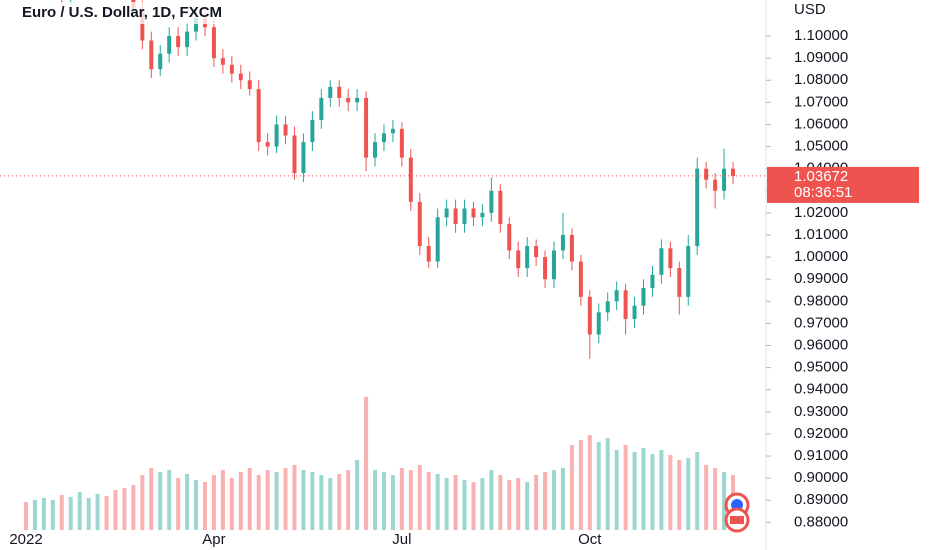 This screenshot has height=550, width=932. Describe the element at coordinates (821, 455) in the screenshot. I see `y-tick-label: 0.91000` at that location.